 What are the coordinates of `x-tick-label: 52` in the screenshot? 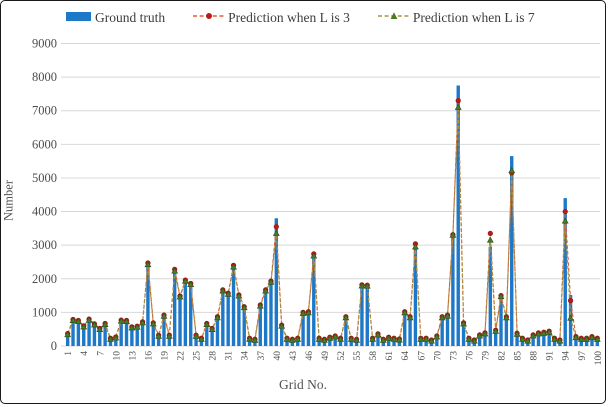 It's located at (342, 356).